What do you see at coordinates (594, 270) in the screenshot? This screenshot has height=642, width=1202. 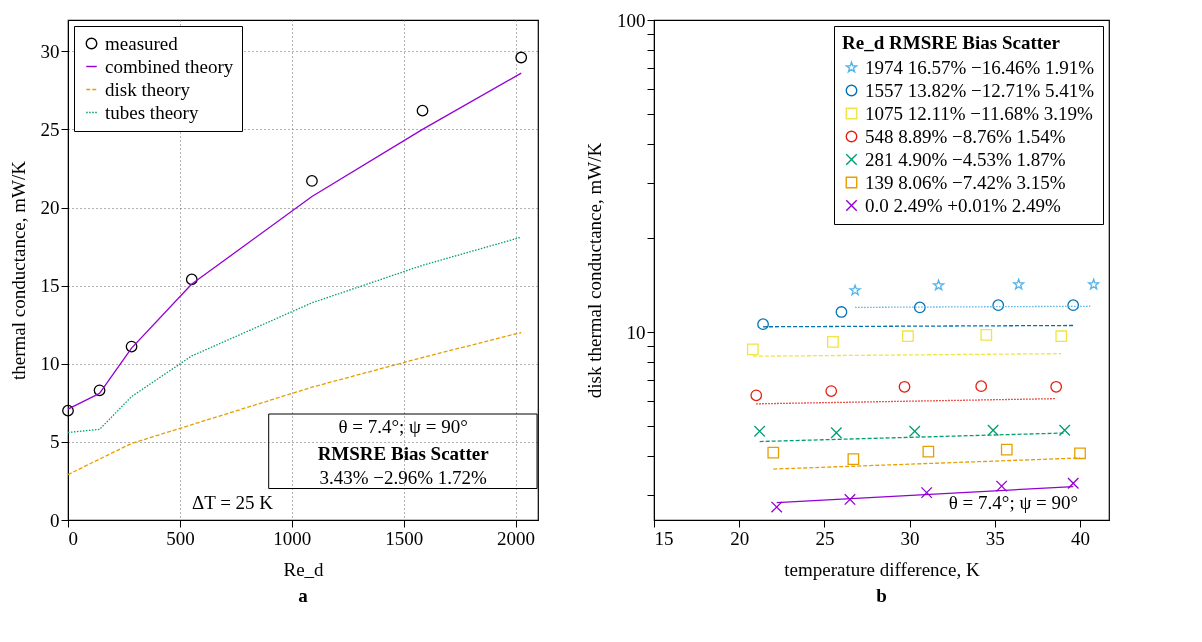 I see `y-axis-title: disk thermal conductance, mW/K` at bounding box center [594, 270].